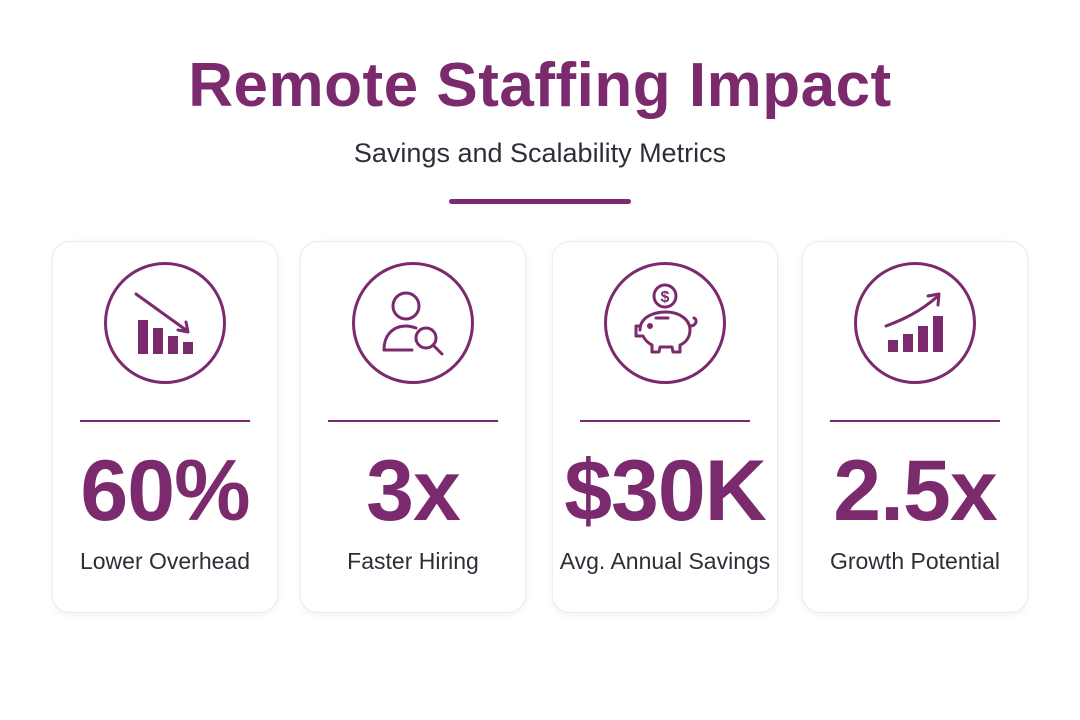  What do you see at coordinates (915, 427) in the screenshot?
I see `metric-card-growth-potential: 2.5x Growth Potential` at bounding box center [915, 427].